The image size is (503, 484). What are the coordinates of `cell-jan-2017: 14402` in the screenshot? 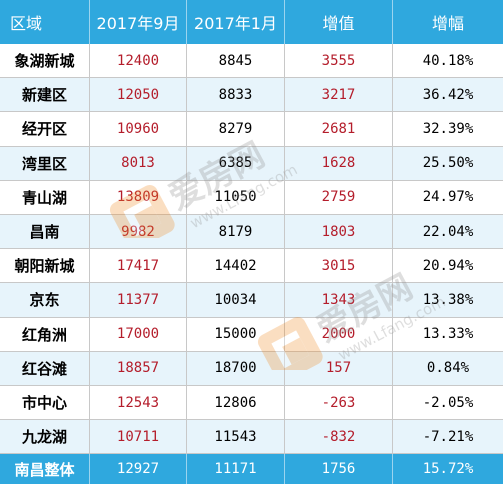 It's located at (236, 266).